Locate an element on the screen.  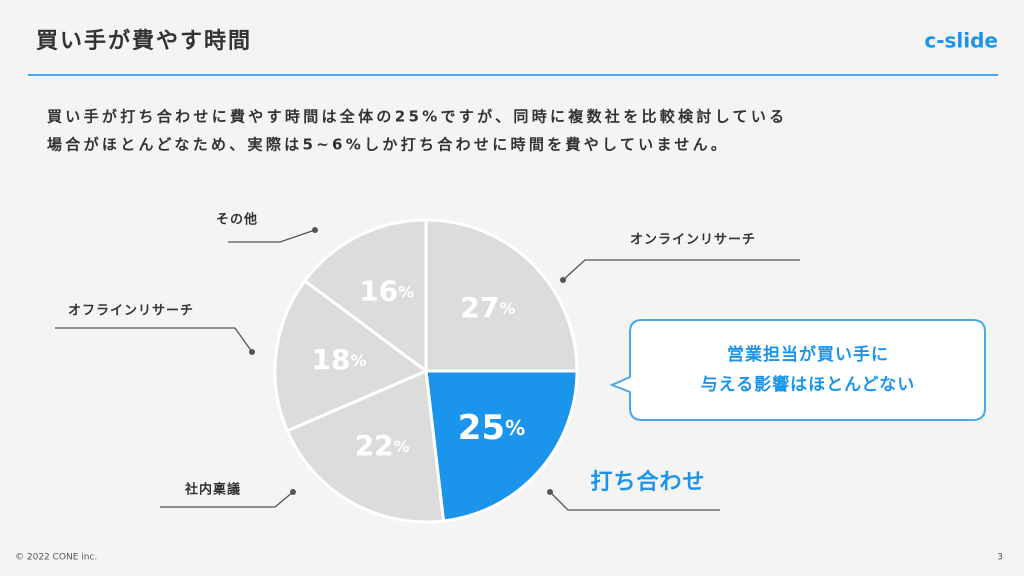
category-label: 社内稟議 is located at coordinates (212, 490).